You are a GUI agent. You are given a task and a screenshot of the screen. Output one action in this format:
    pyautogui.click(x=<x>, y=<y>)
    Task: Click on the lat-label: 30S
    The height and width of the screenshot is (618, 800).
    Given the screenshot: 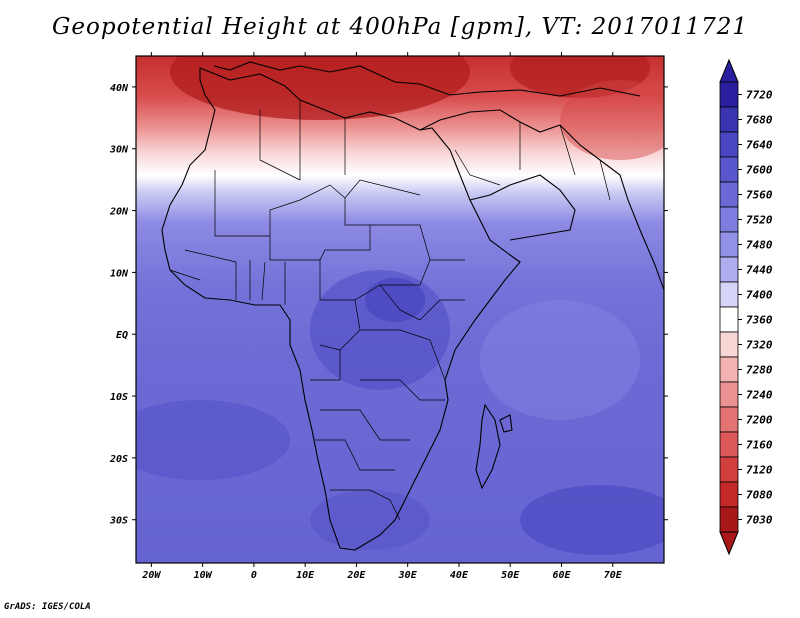 What is the action you would take?
    pyautogui.click(x=118, y=521)
    